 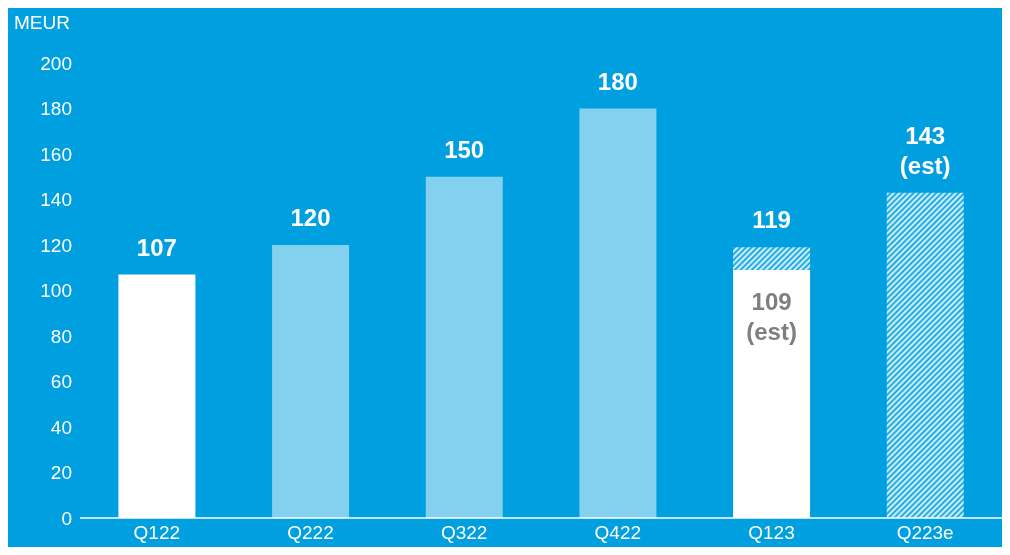 I want to click on total-label: 119, so click(x=771, y=220).